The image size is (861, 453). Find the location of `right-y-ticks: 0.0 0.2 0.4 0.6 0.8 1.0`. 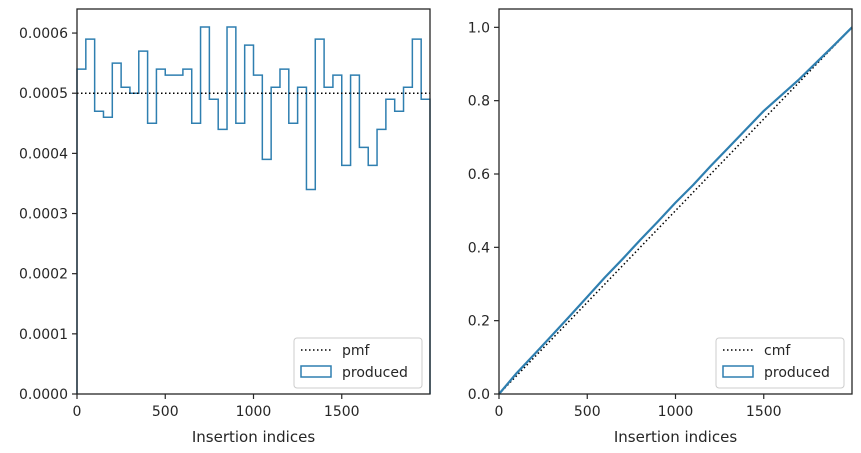

right-y-ticks: 0.0 0.2 0.4 0.6 0.8 1.0 is located at coordinates (483, 211).